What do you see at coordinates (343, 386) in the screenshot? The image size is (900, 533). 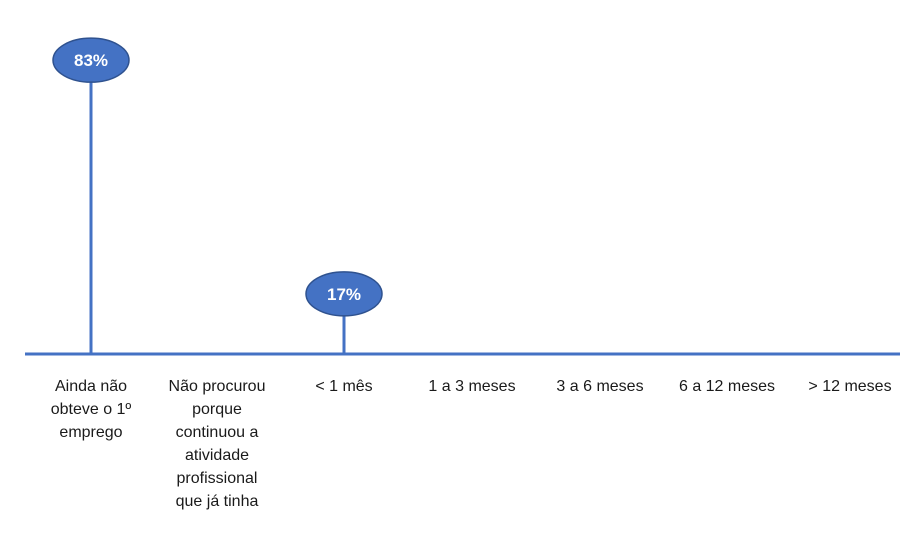 I see `x-tick-label: < 1 mês` at bounding box center [343, 386].